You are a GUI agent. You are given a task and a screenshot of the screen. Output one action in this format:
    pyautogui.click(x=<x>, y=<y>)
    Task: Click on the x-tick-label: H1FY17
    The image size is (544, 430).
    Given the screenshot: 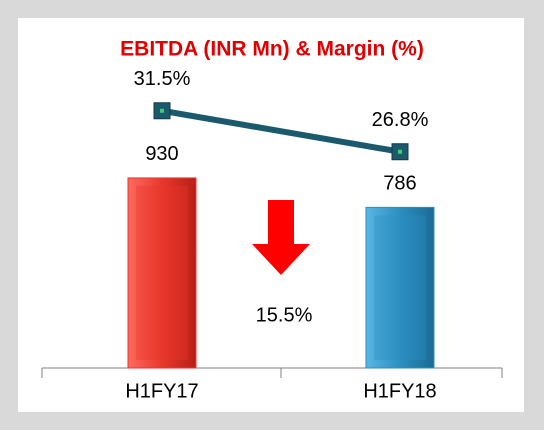 What is the action you would take?
    pyautogui.click(x=161, y=391)
    